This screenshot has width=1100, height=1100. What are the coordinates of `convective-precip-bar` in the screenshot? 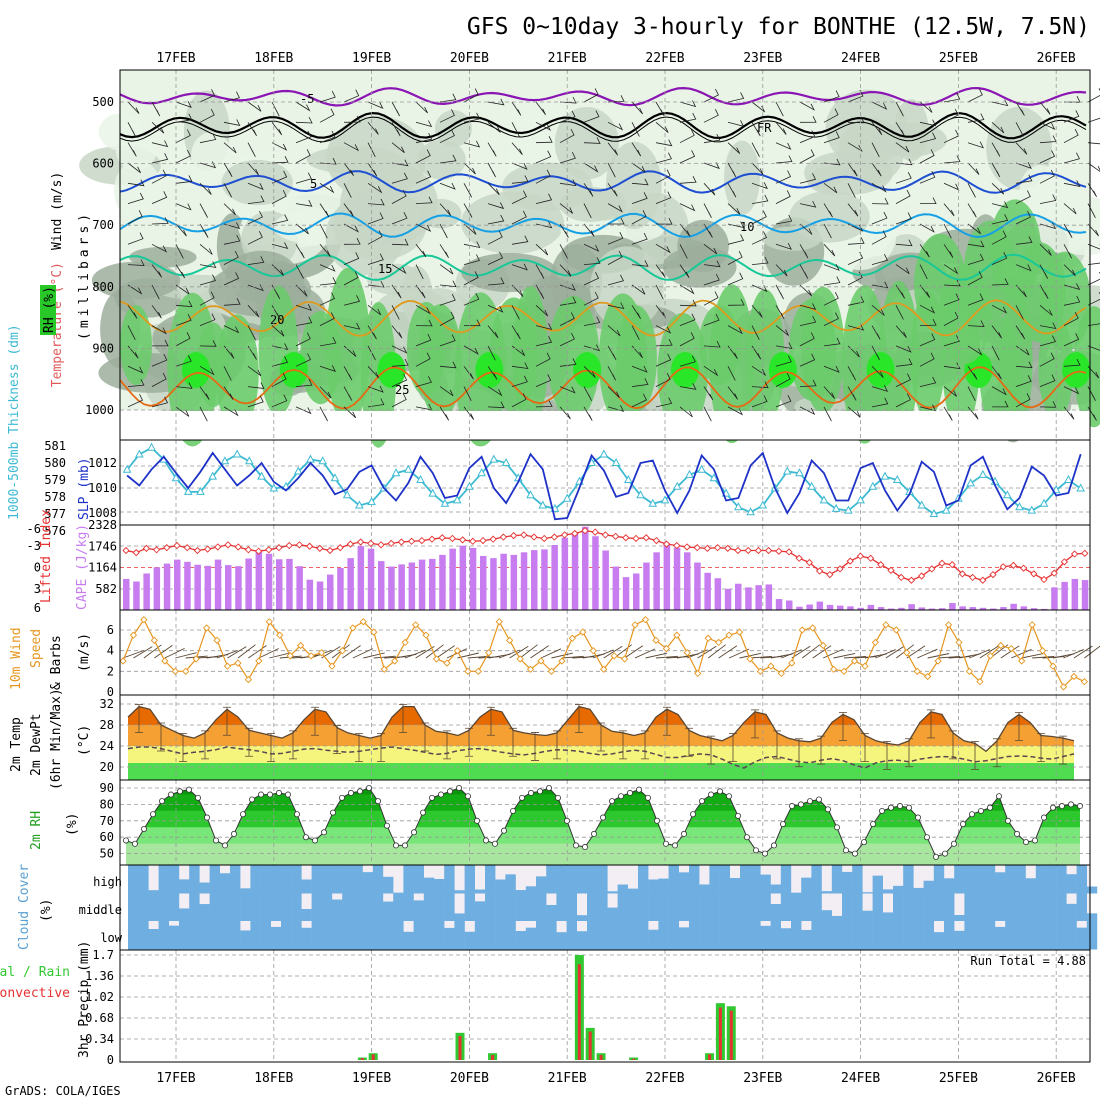 It's located at (460, 1047).